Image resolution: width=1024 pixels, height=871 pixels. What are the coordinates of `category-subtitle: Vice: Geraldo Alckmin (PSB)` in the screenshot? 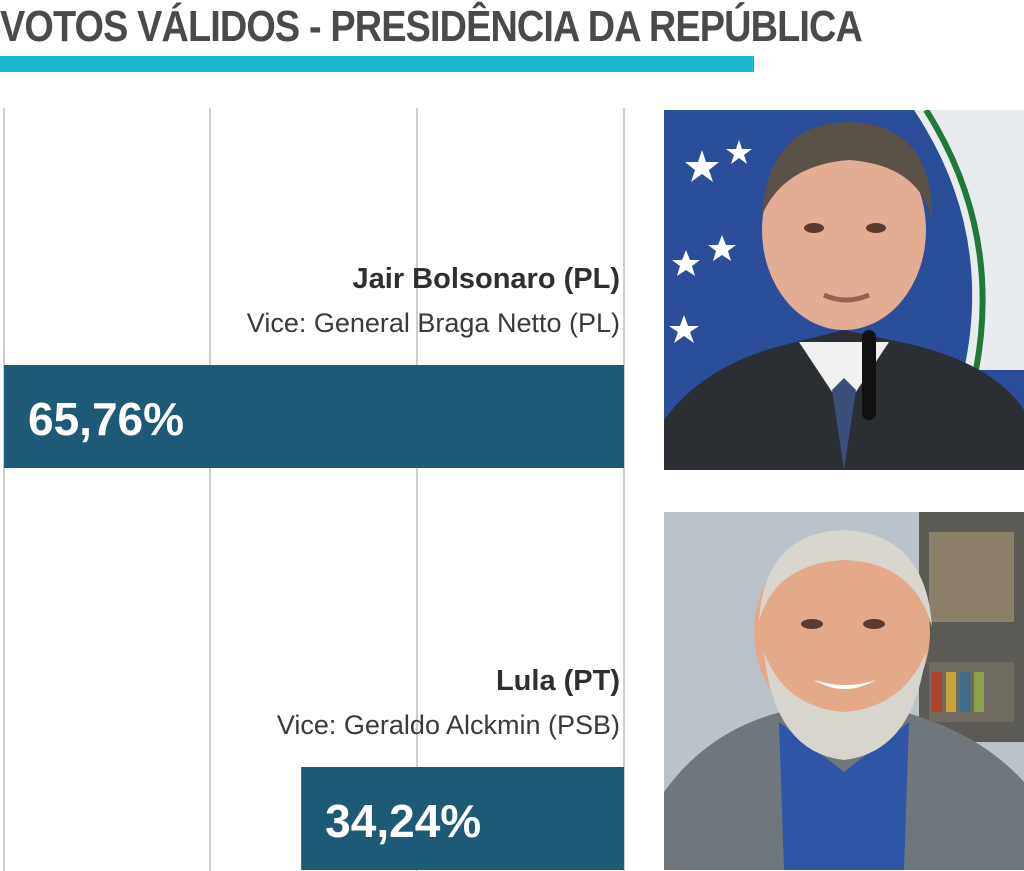 It's located at (448, 725).